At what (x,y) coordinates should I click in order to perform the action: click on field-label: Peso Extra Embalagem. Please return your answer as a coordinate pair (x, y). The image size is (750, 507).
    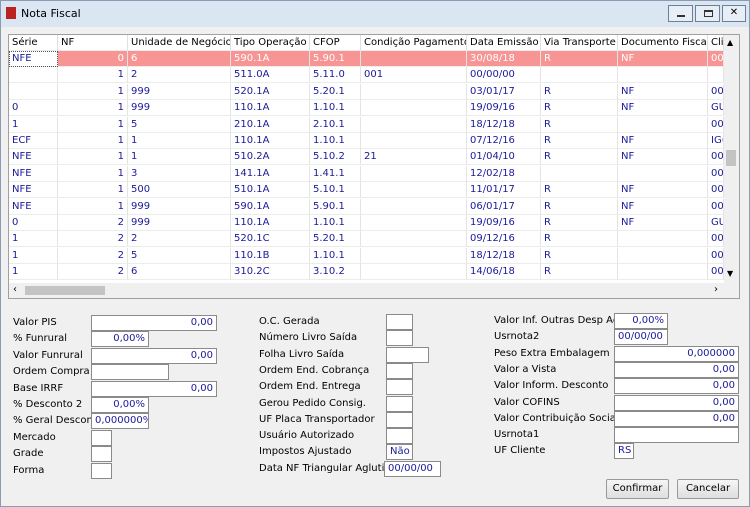
    Looking at the image, I should click on (552, 353).